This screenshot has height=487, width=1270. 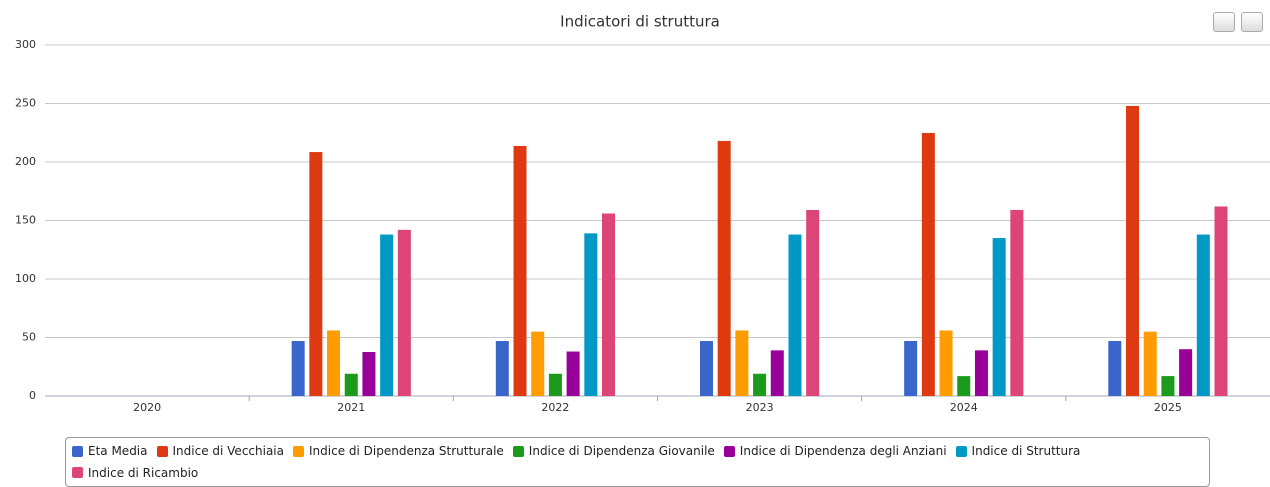 I want to click on chart-title: Indicatori di struttura, so click(x=640, y=22).